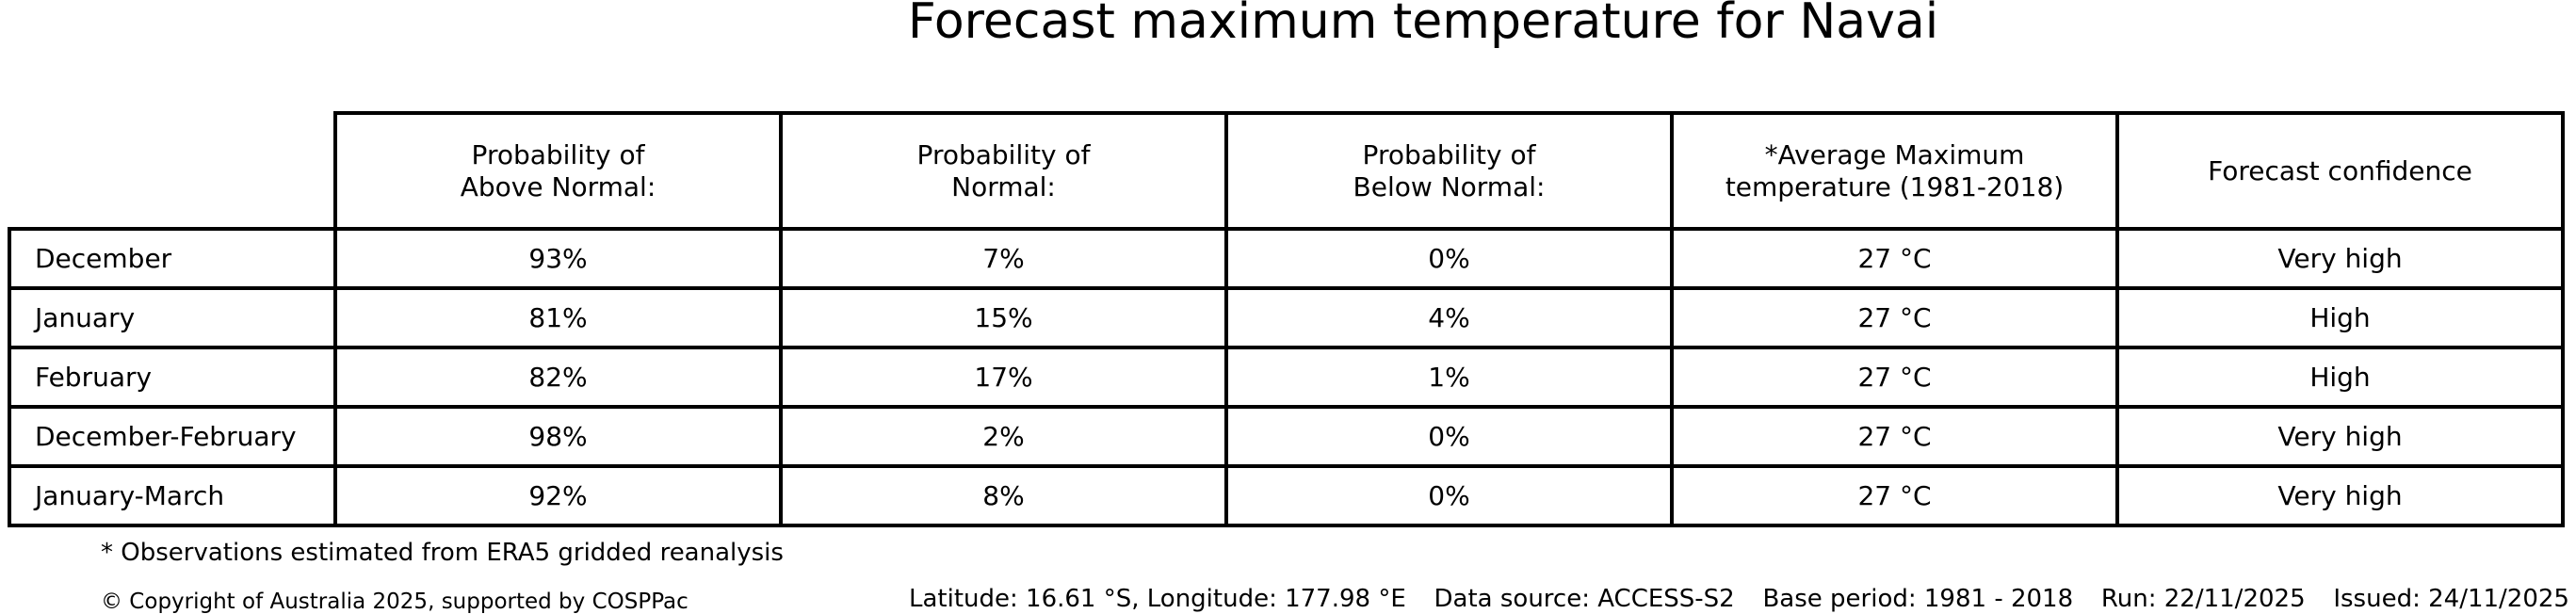 This screenshot has height=614, width=2576. I want to click on cell-normal: 15%, so click(1003, 317).